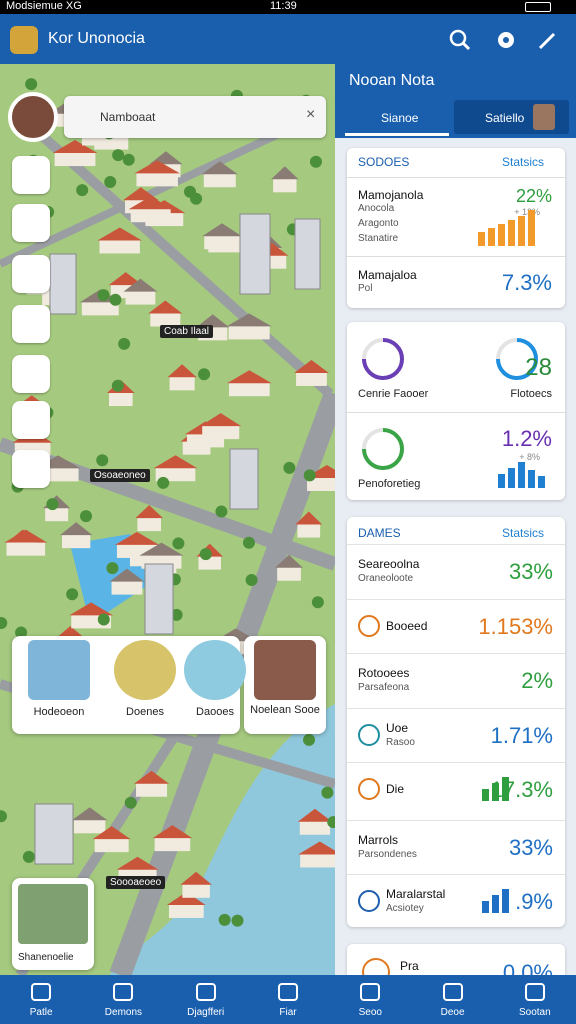 The height and width of the screenshot is (1024, 576). What do you see at coordinates (502, 40) in the screenshot?
I see `header-icons` at bounding box center [502, 40].